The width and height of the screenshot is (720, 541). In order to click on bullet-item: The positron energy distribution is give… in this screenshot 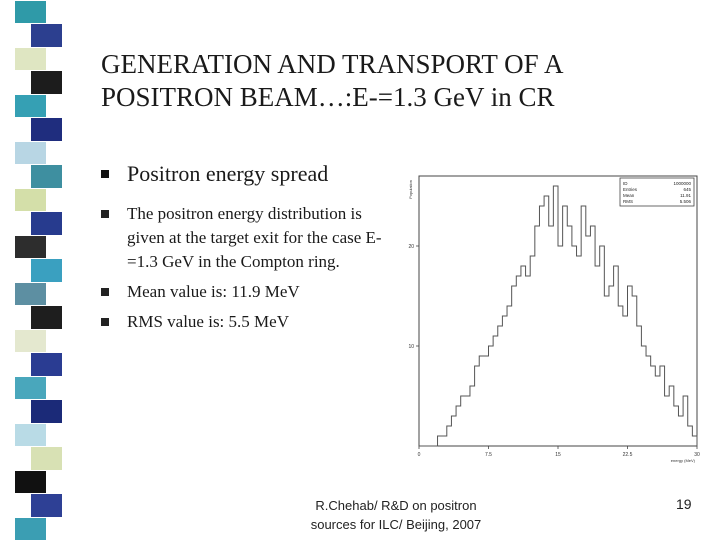, I will do `click(246, 238)`.